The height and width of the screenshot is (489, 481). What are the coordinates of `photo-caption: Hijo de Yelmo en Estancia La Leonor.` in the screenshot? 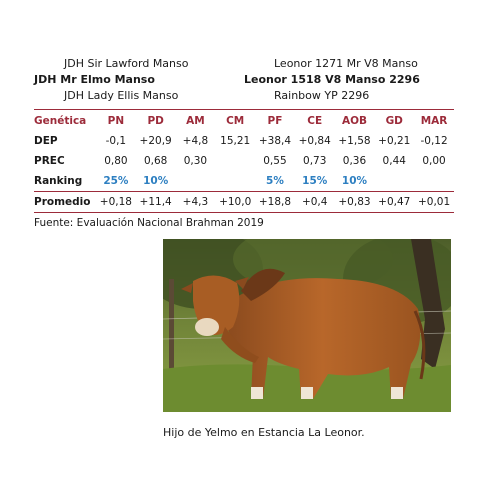 It's located at (264, 432).